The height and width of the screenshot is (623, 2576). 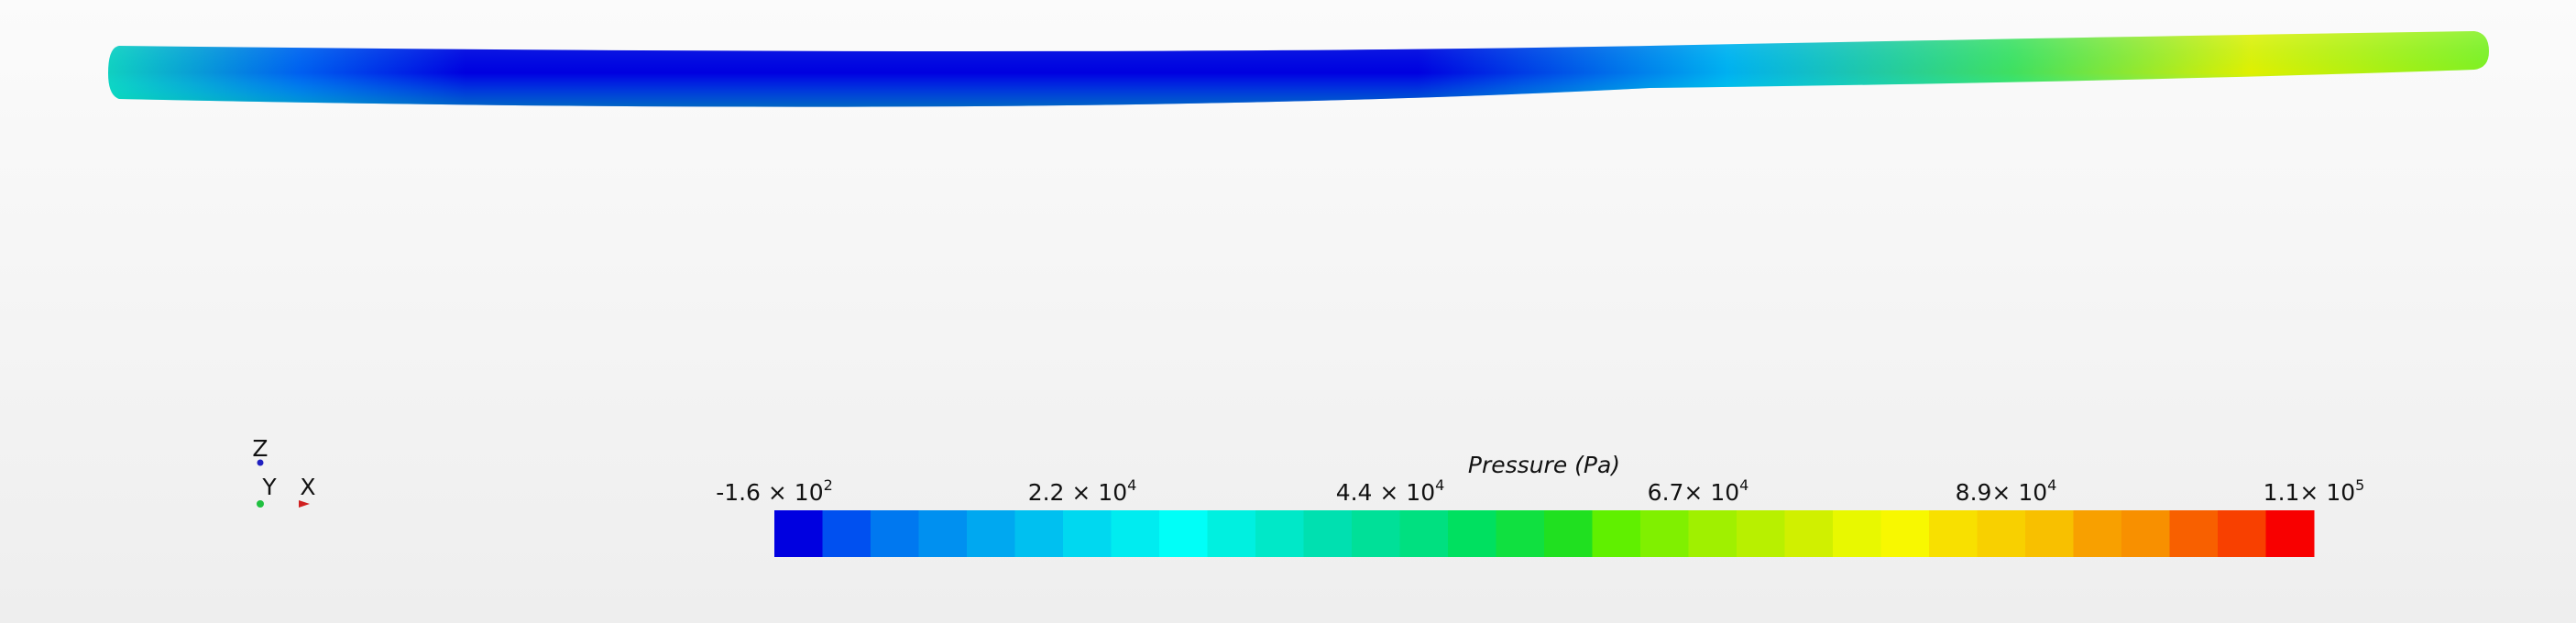 I want to click on tick-base: 4.4 × 10, so click(x=1385, y=492).